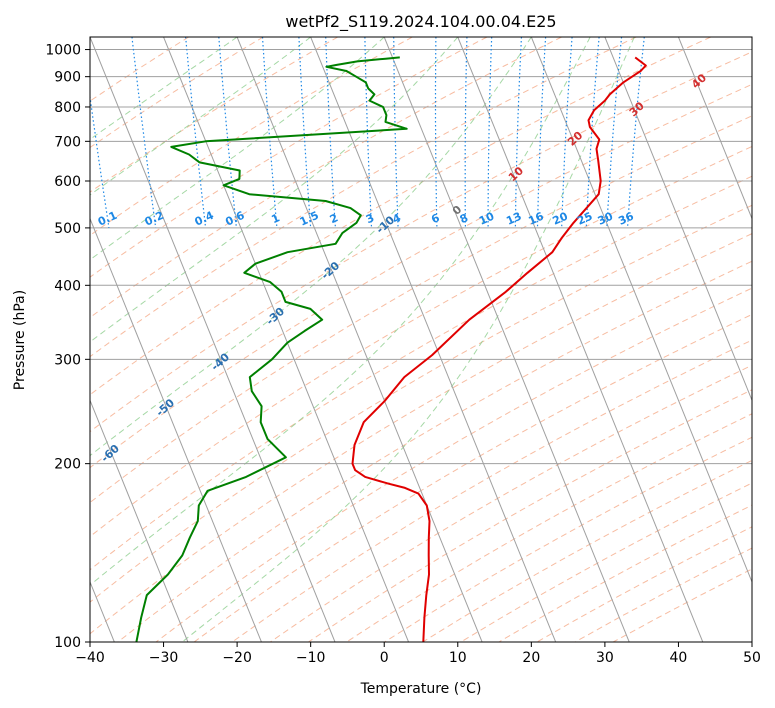  I want to click on isotherm-label: -40, so click(221, 361).